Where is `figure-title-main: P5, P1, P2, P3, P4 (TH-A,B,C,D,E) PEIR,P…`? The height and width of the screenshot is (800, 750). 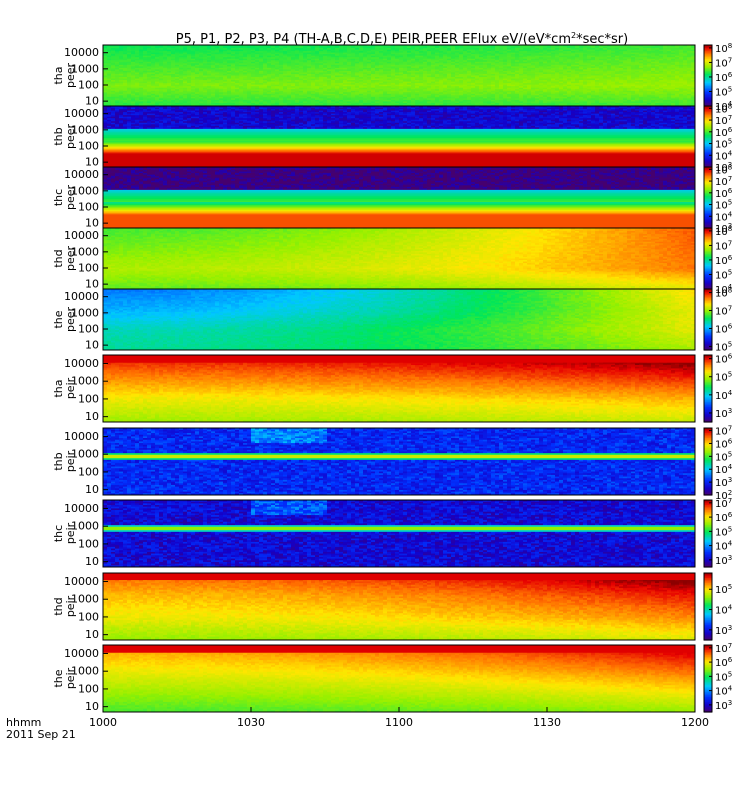 figure-title-main: P5, P1, P2, P3, P4 (TH-A,B,C,D,E) PEIR,P… is located at coordinates (373, 39).